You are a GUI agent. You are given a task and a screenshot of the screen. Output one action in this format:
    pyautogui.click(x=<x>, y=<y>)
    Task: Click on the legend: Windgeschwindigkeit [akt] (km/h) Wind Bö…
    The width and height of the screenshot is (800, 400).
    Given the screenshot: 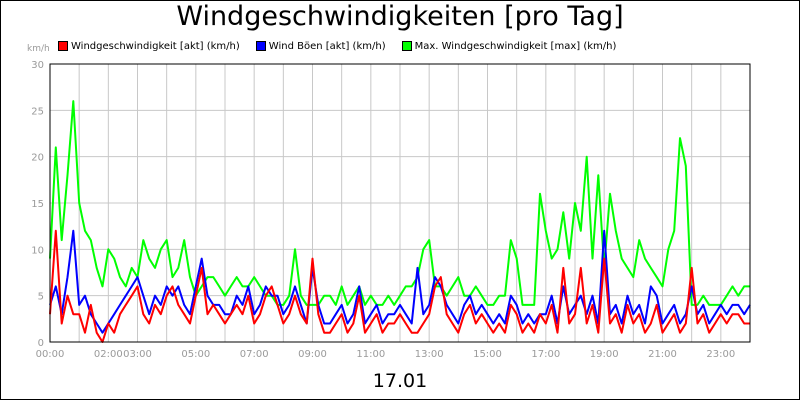 What is the action you would take?
    pyautogui.click(x=345, y=46)
    